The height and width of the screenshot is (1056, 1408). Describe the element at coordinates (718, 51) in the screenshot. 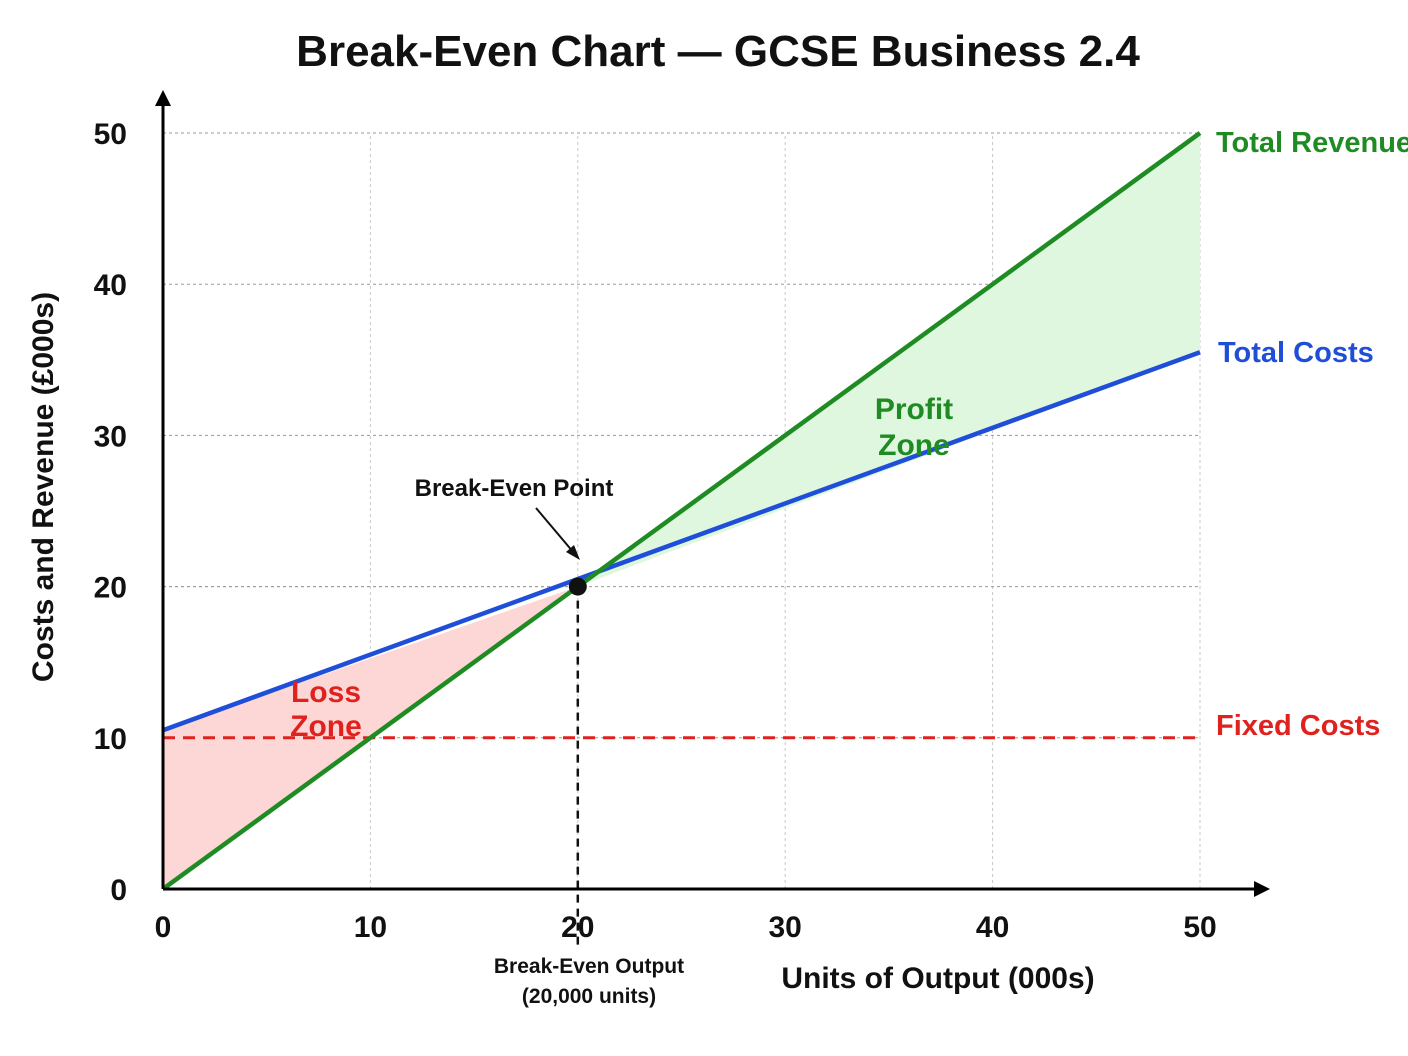

I see `chart-title: Break-Even Chart — GCSE Business 2.4` at that location.